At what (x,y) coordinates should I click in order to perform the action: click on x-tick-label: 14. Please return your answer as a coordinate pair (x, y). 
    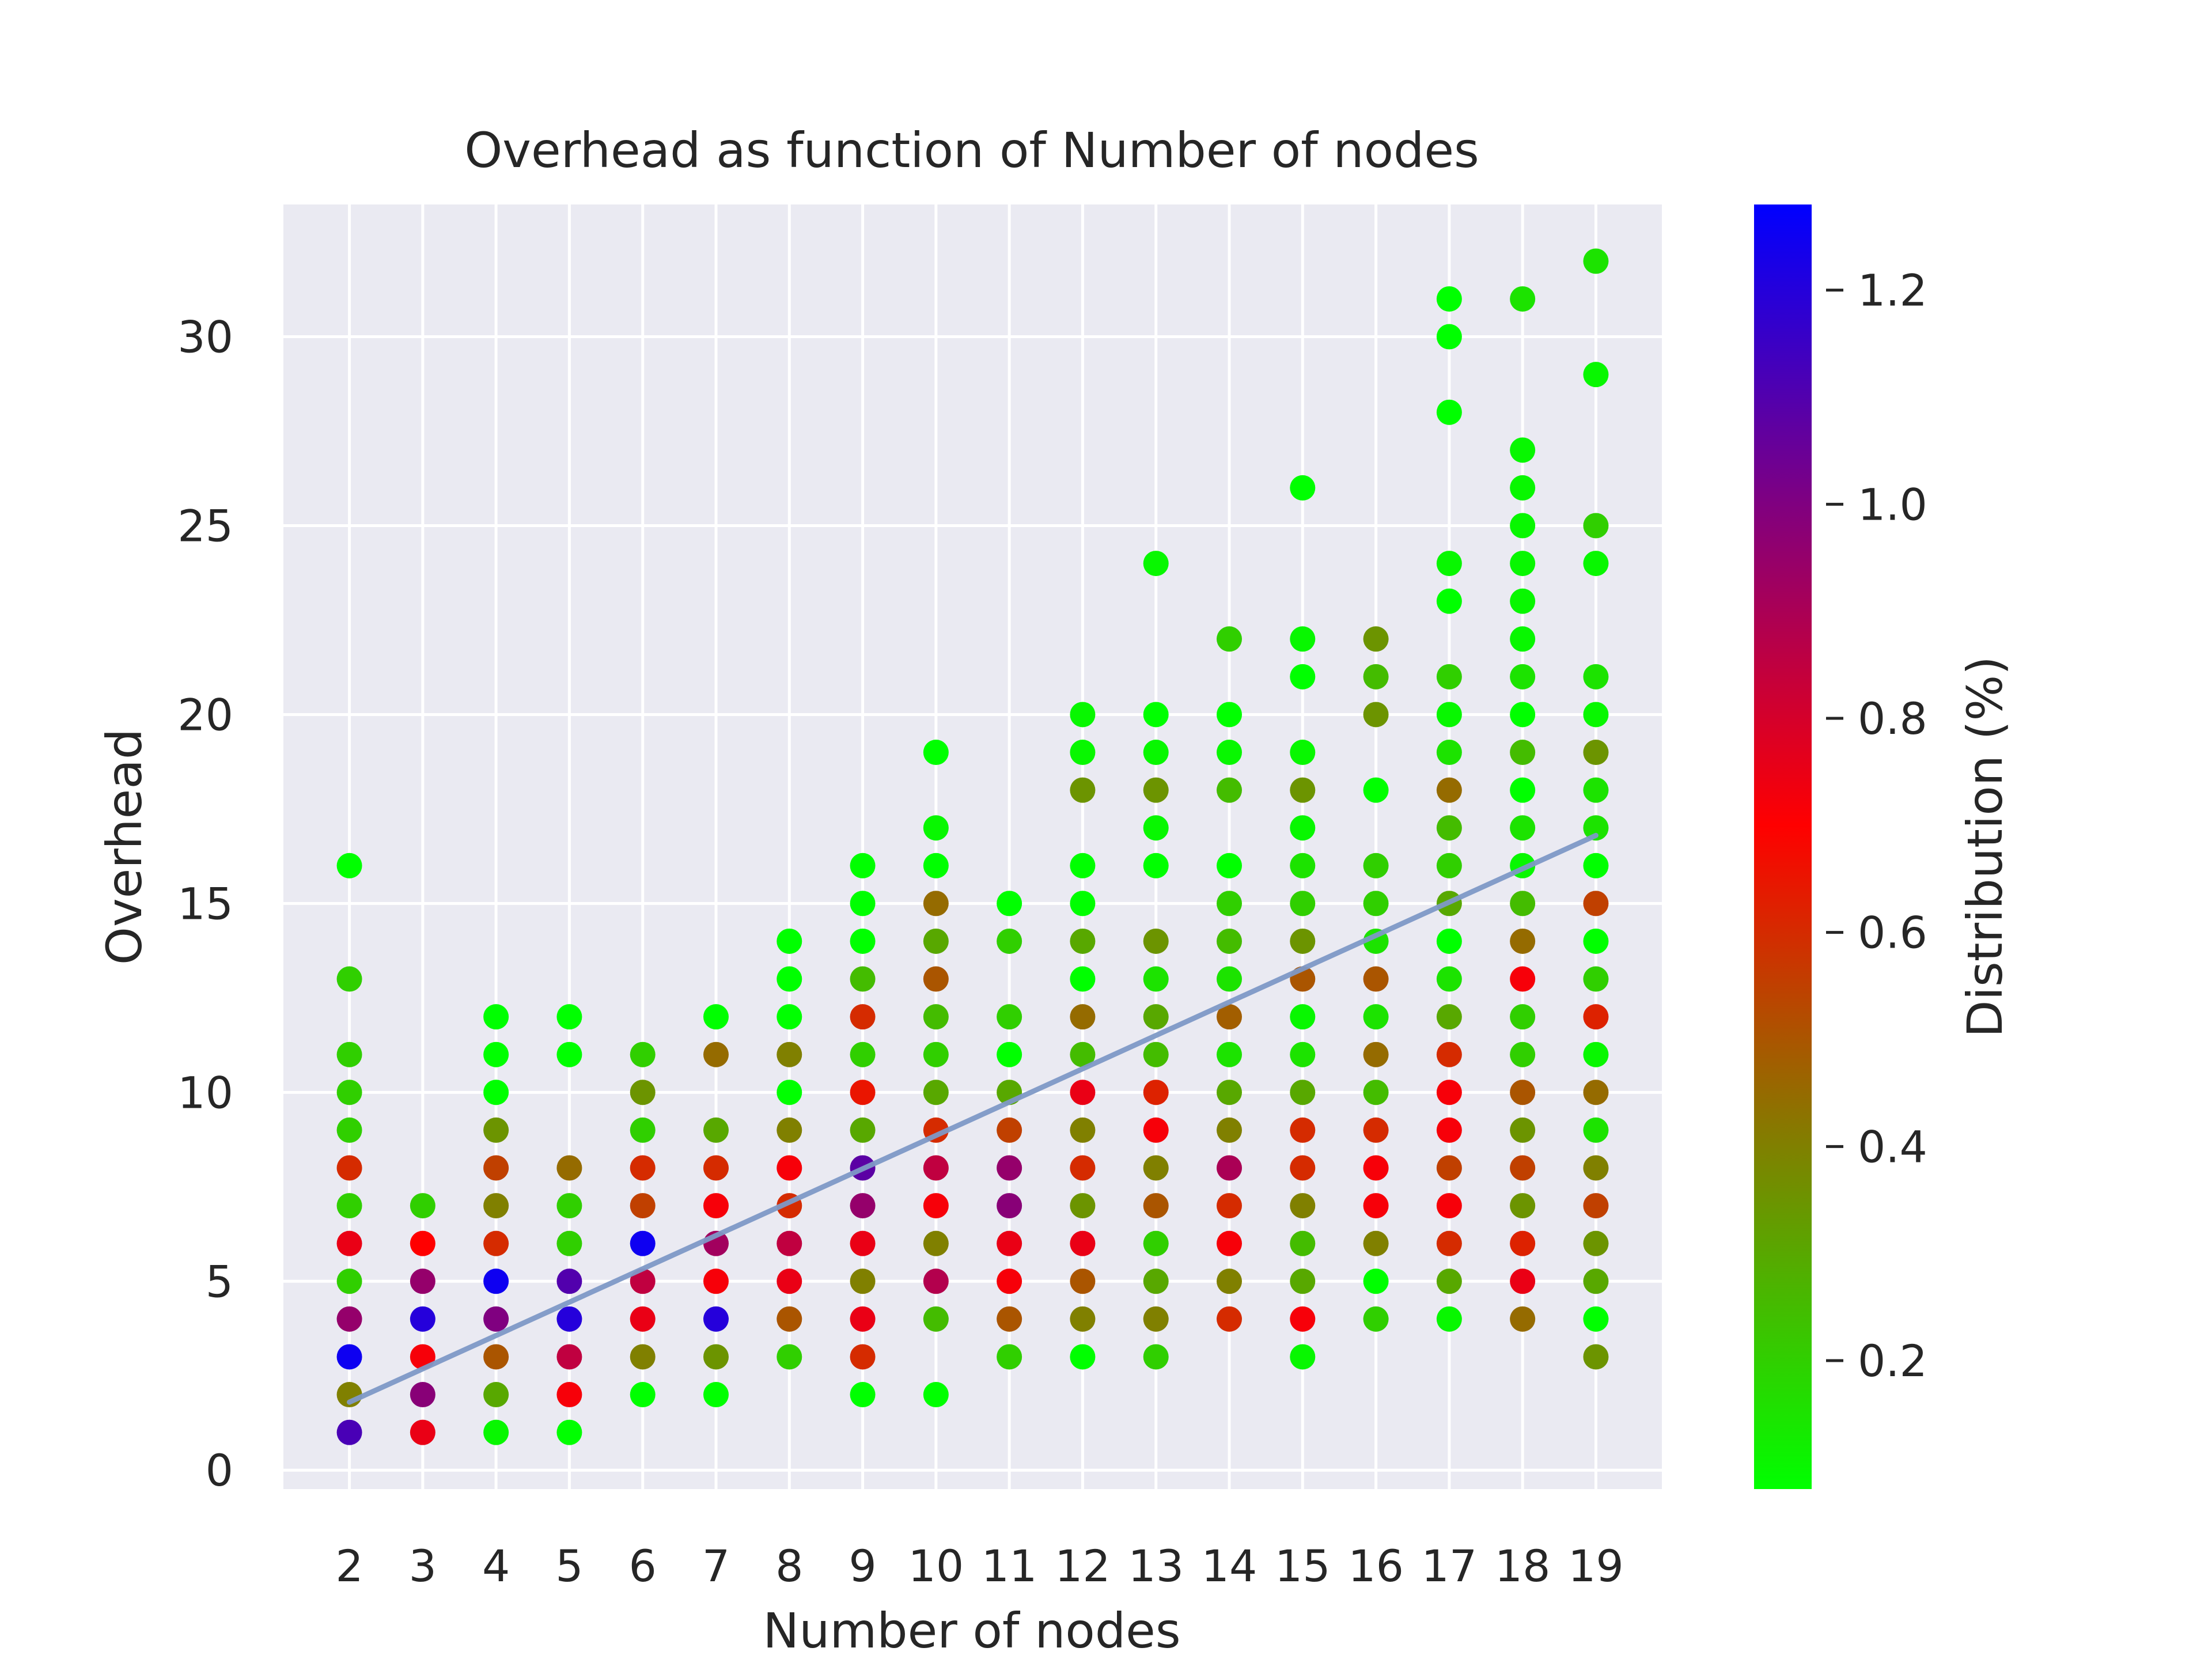
    Looking at the image, I should click on (1229, 1566).